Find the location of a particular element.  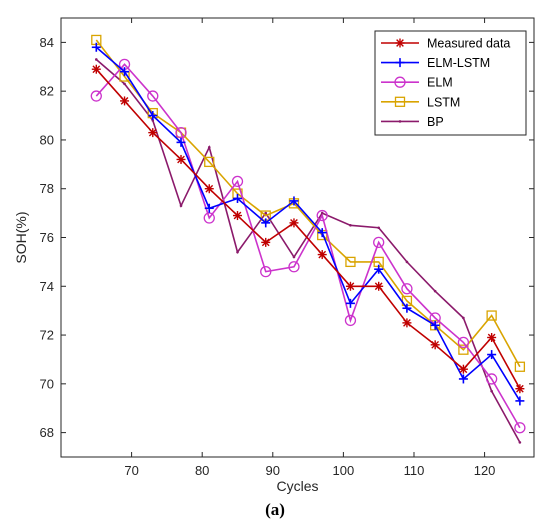

y-tick-label: 78 is located at coordinates (47, 188).